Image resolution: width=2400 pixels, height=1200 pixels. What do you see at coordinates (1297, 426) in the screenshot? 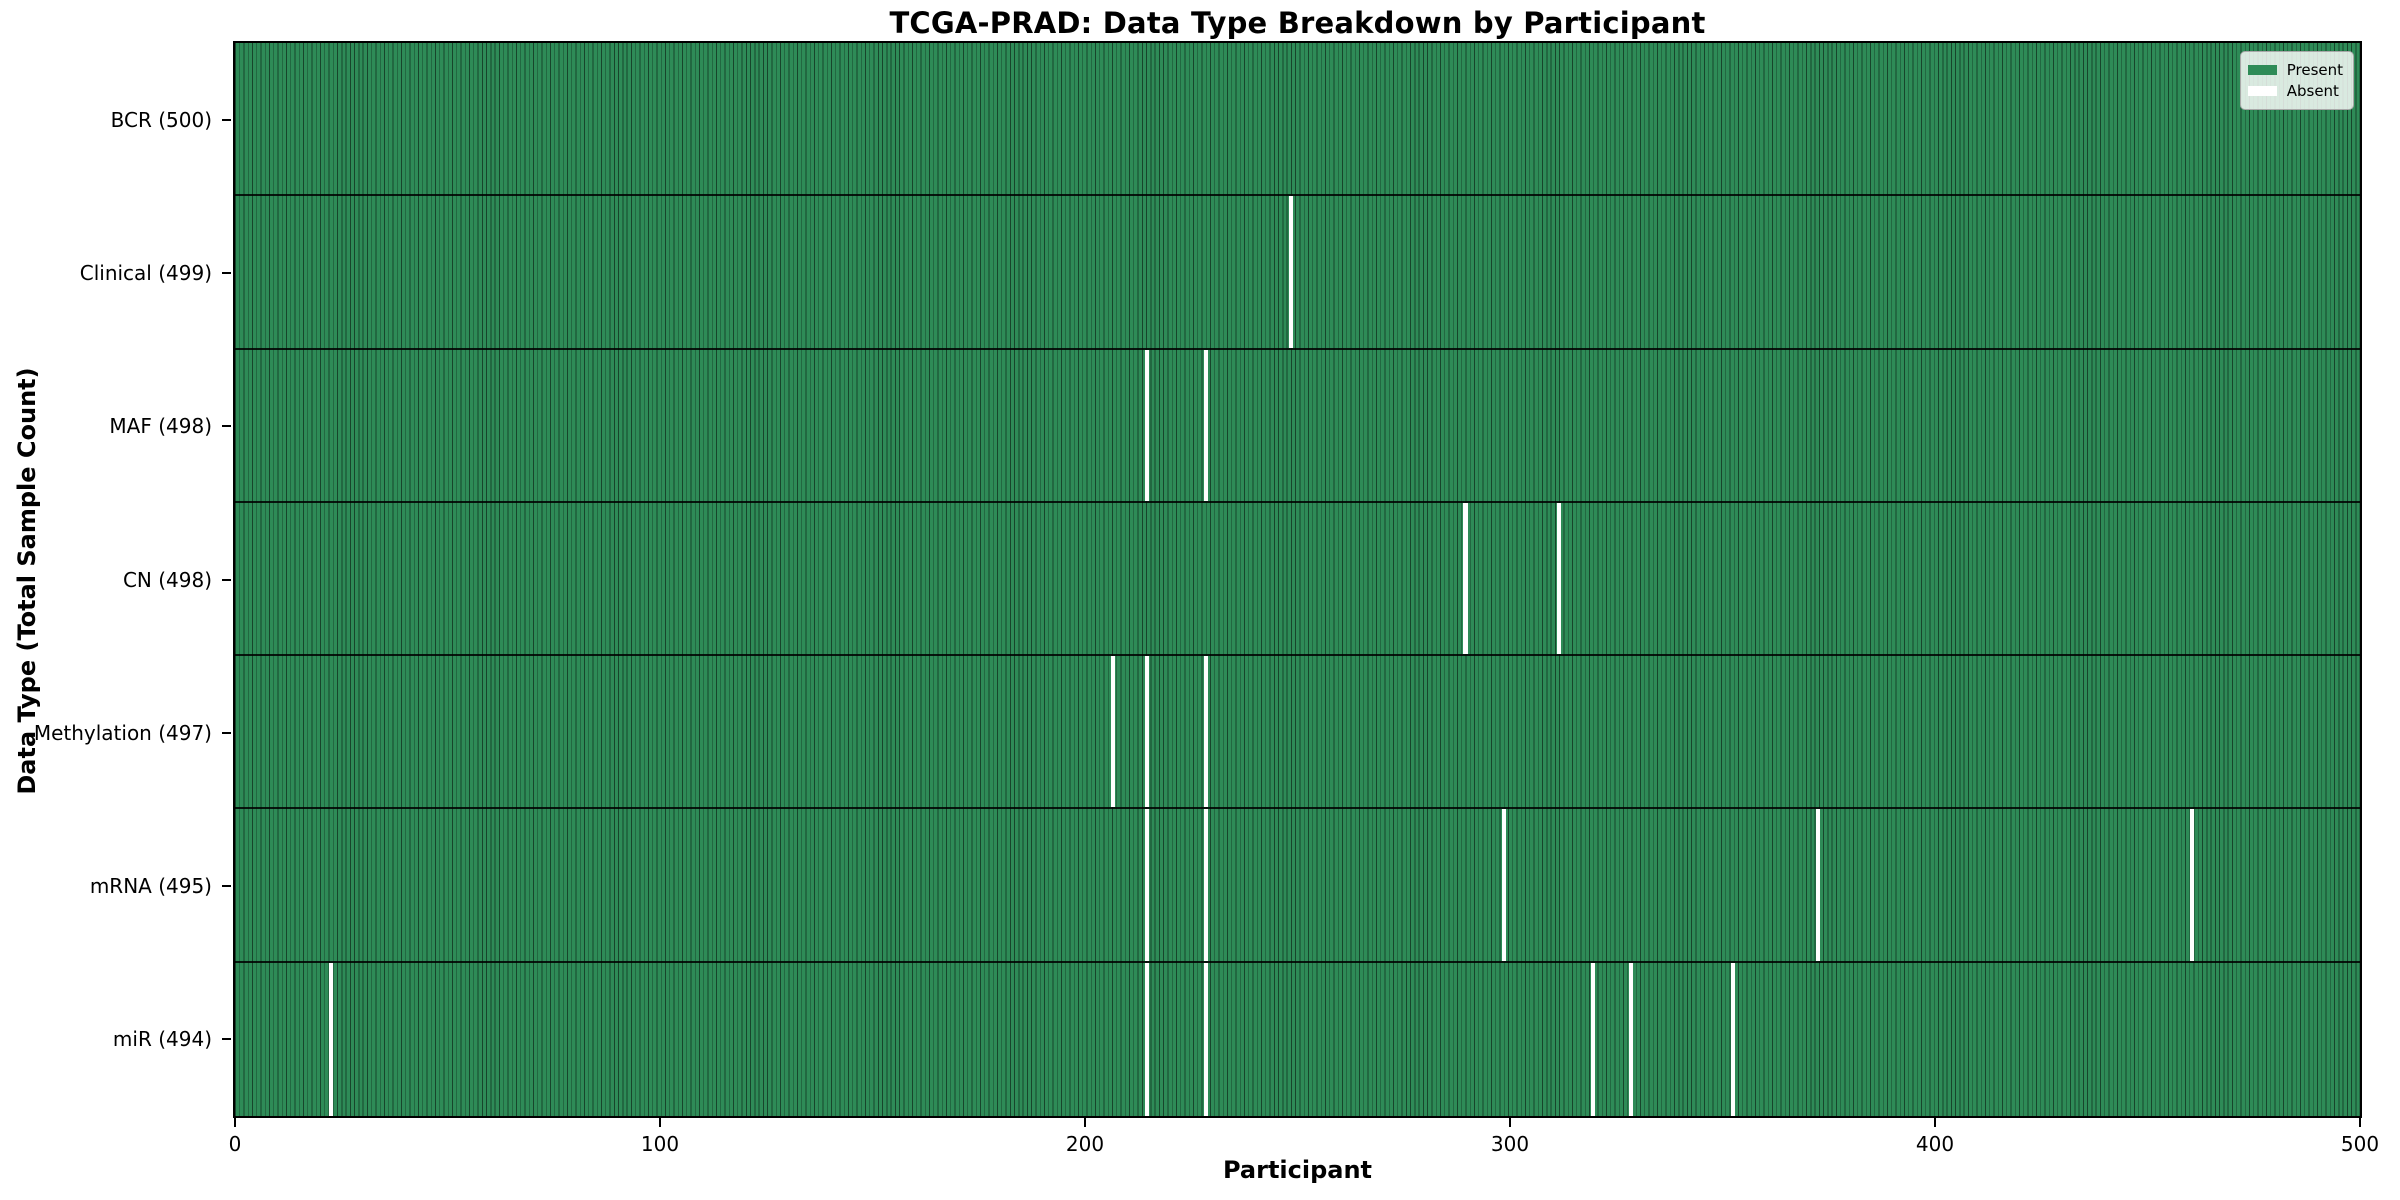
I see `row-MAF` at bounding box center [1297, 426].